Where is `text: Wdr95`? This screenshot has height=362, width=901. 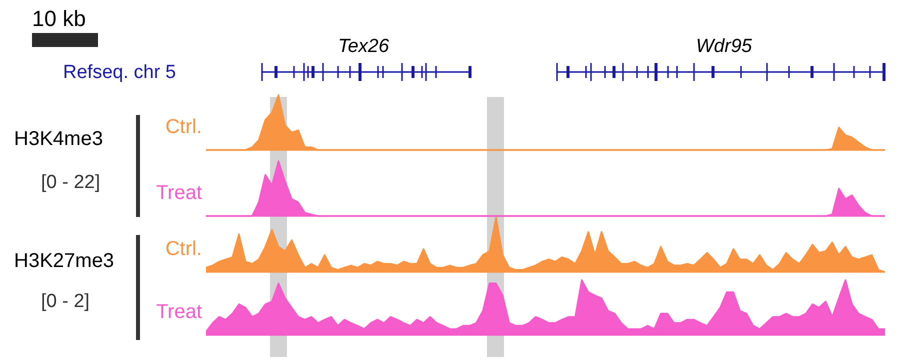
text: Wdr95 is located at coordinates (724, 46).